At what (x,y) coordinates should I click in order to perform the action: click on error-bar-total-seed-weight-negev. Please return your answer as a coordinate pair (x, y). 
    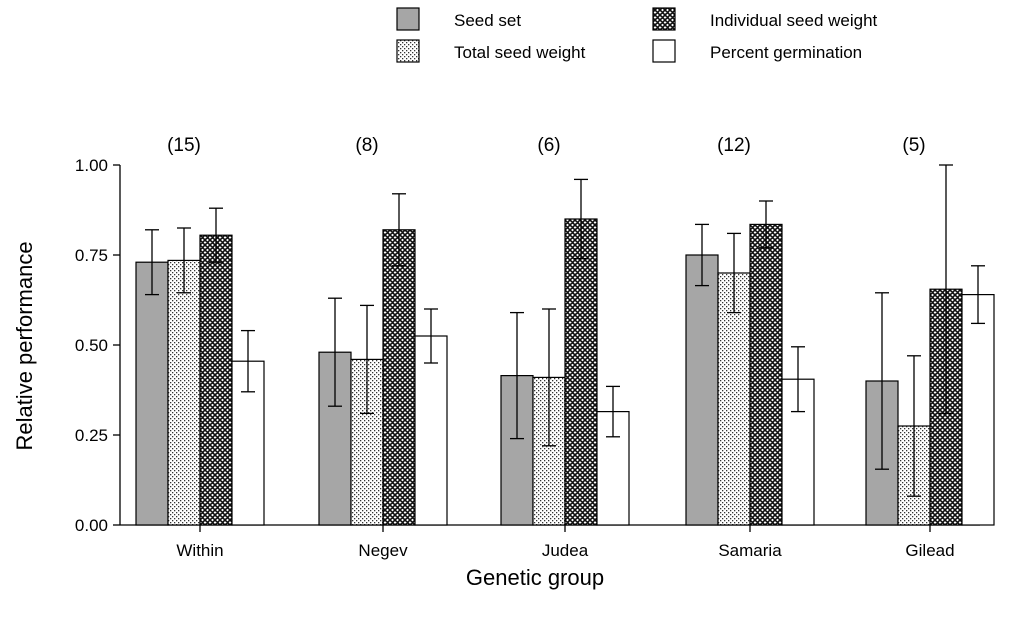
    Looking at the image, I should click on (367, 359).